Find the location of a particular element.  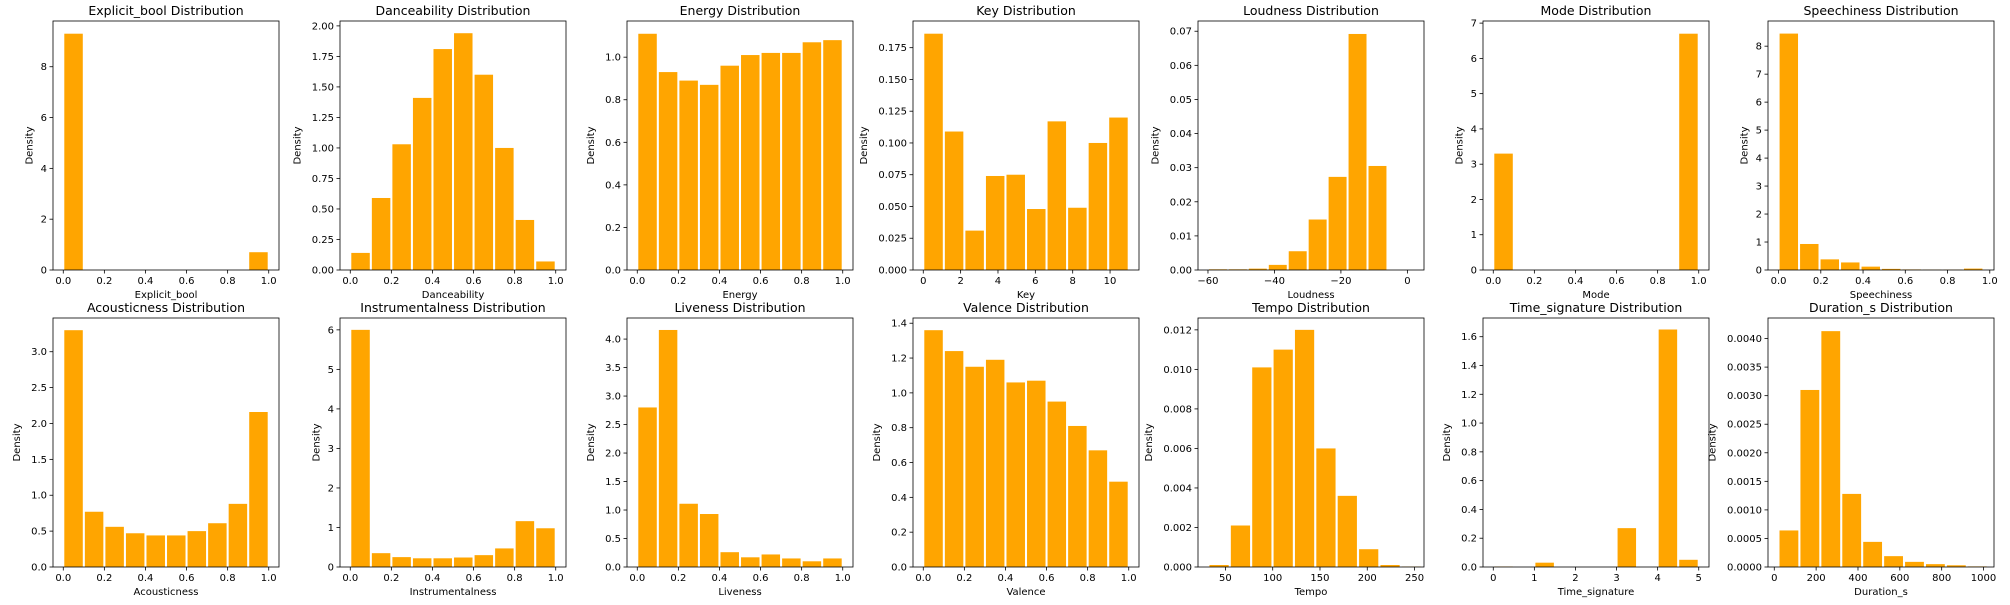

x-tick-label: 3 is located at coordinates (1616, 578).